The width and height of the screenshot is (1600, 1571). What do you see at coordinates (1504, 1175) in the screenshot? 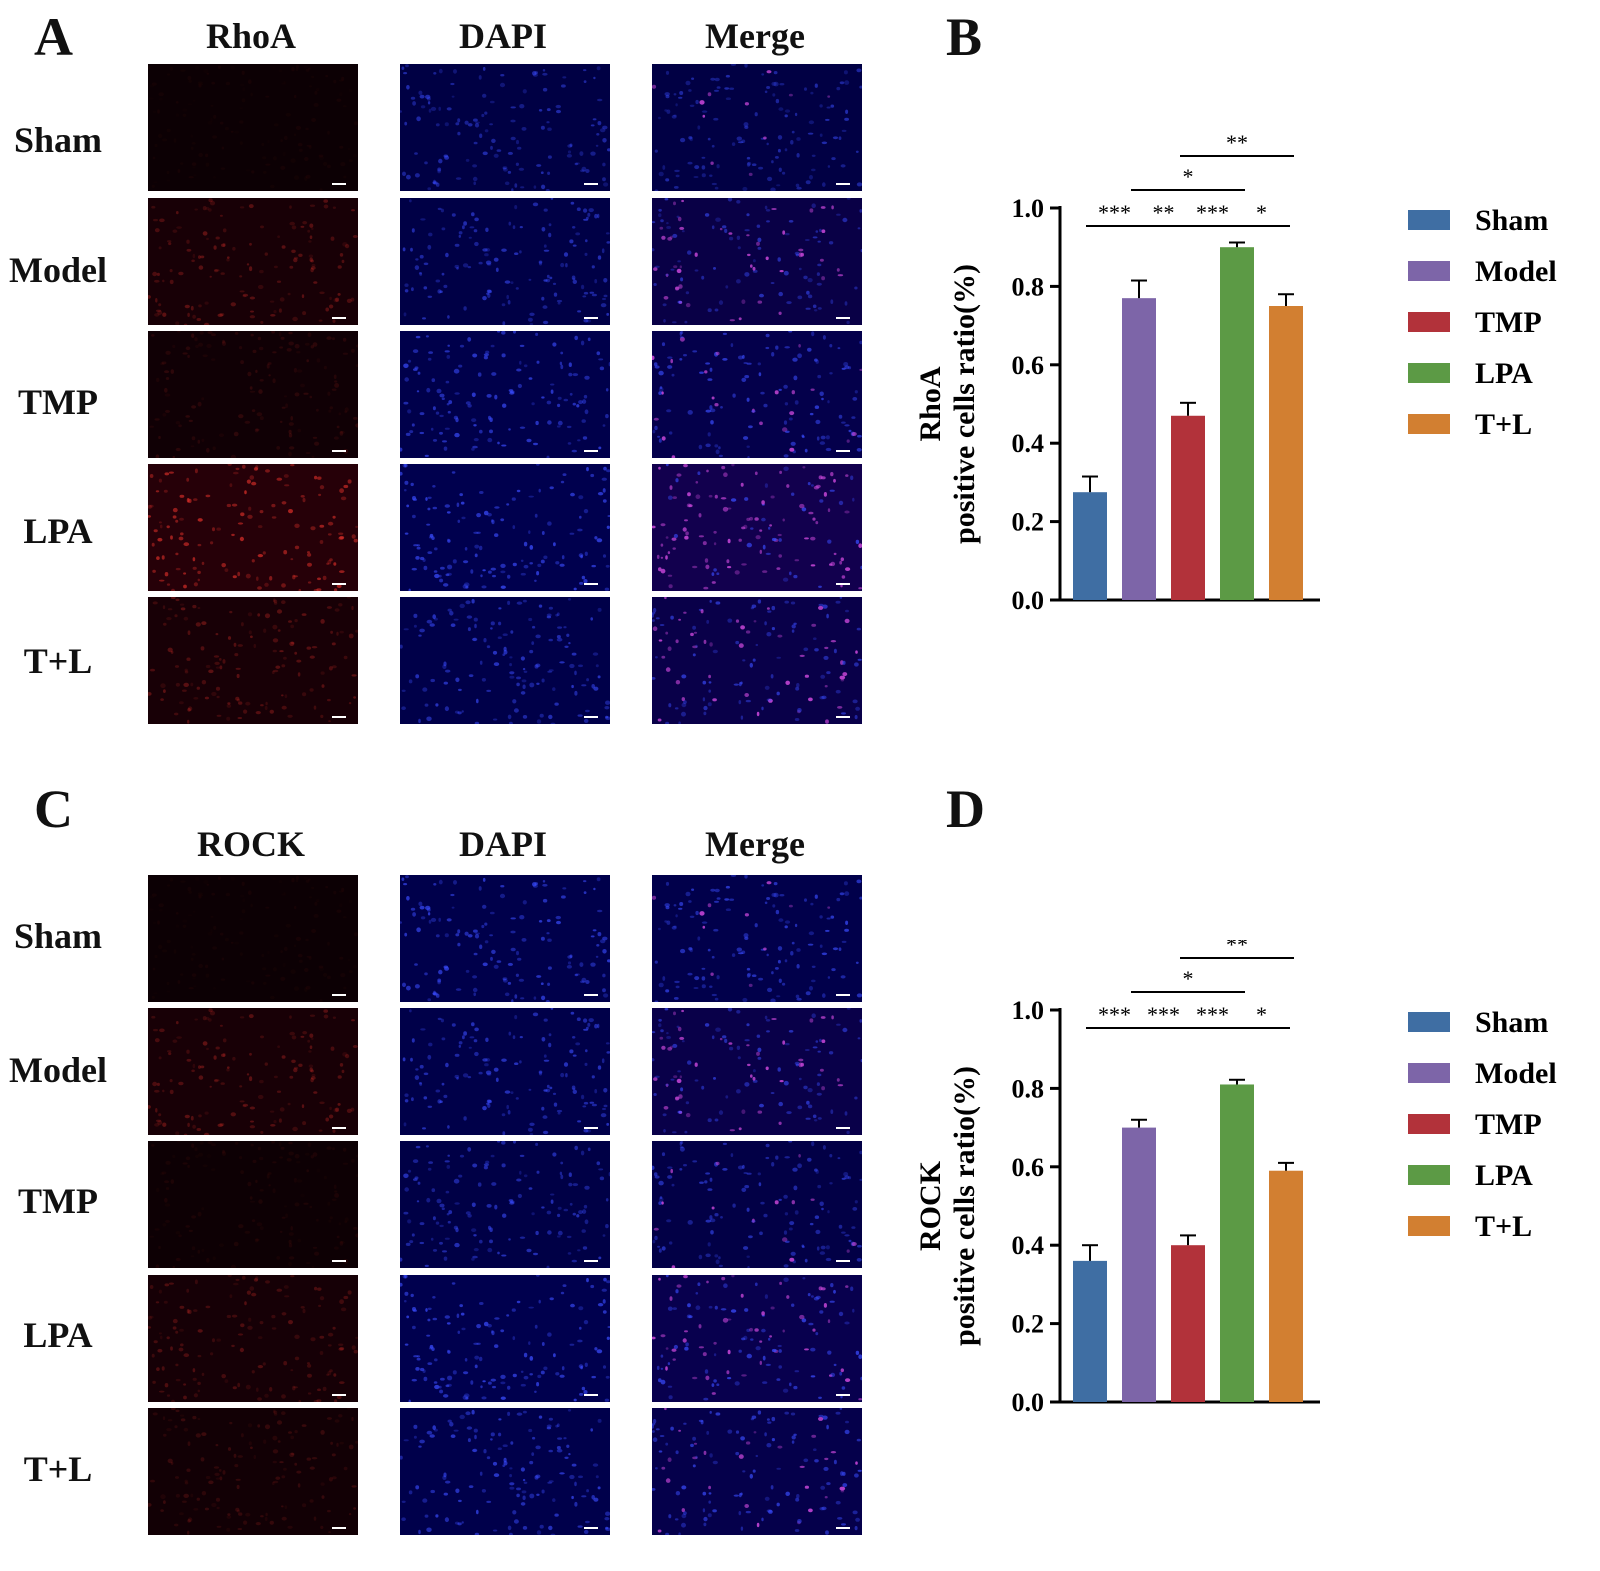
I see `legend-label-lpa: LPA` at bounding box center [1504, 1175].